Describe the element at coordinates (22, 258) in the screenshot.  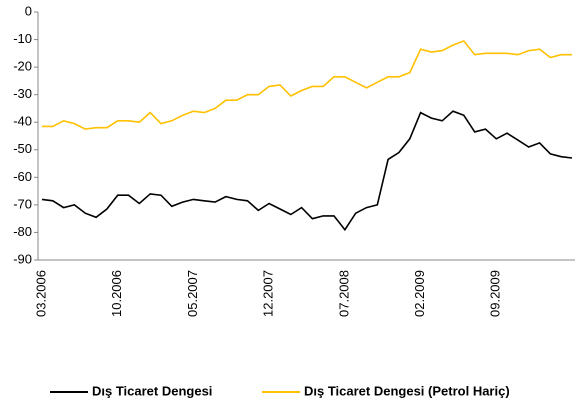
I see `y-tick-label: -90` at that location.